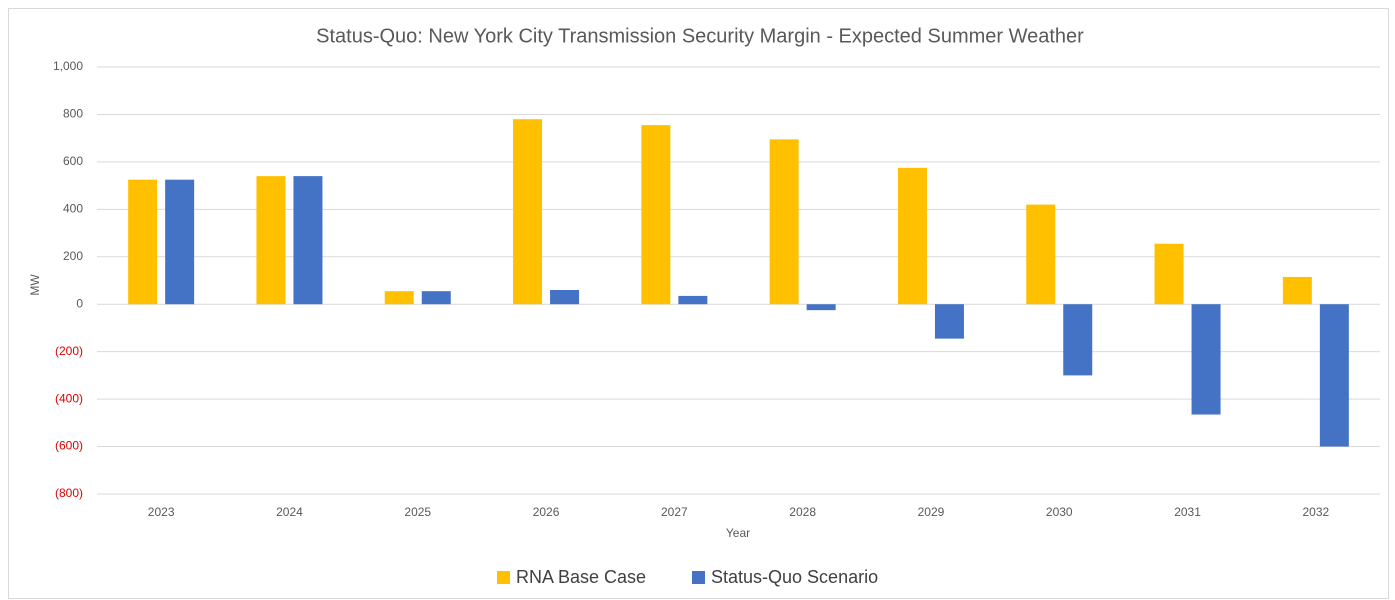 This screenshot has height=600, width=1395. What do you see at coordinates (546, 512) in the screenshot?
I see `x-tick-label: 2026` at bounding box center [546, 512].